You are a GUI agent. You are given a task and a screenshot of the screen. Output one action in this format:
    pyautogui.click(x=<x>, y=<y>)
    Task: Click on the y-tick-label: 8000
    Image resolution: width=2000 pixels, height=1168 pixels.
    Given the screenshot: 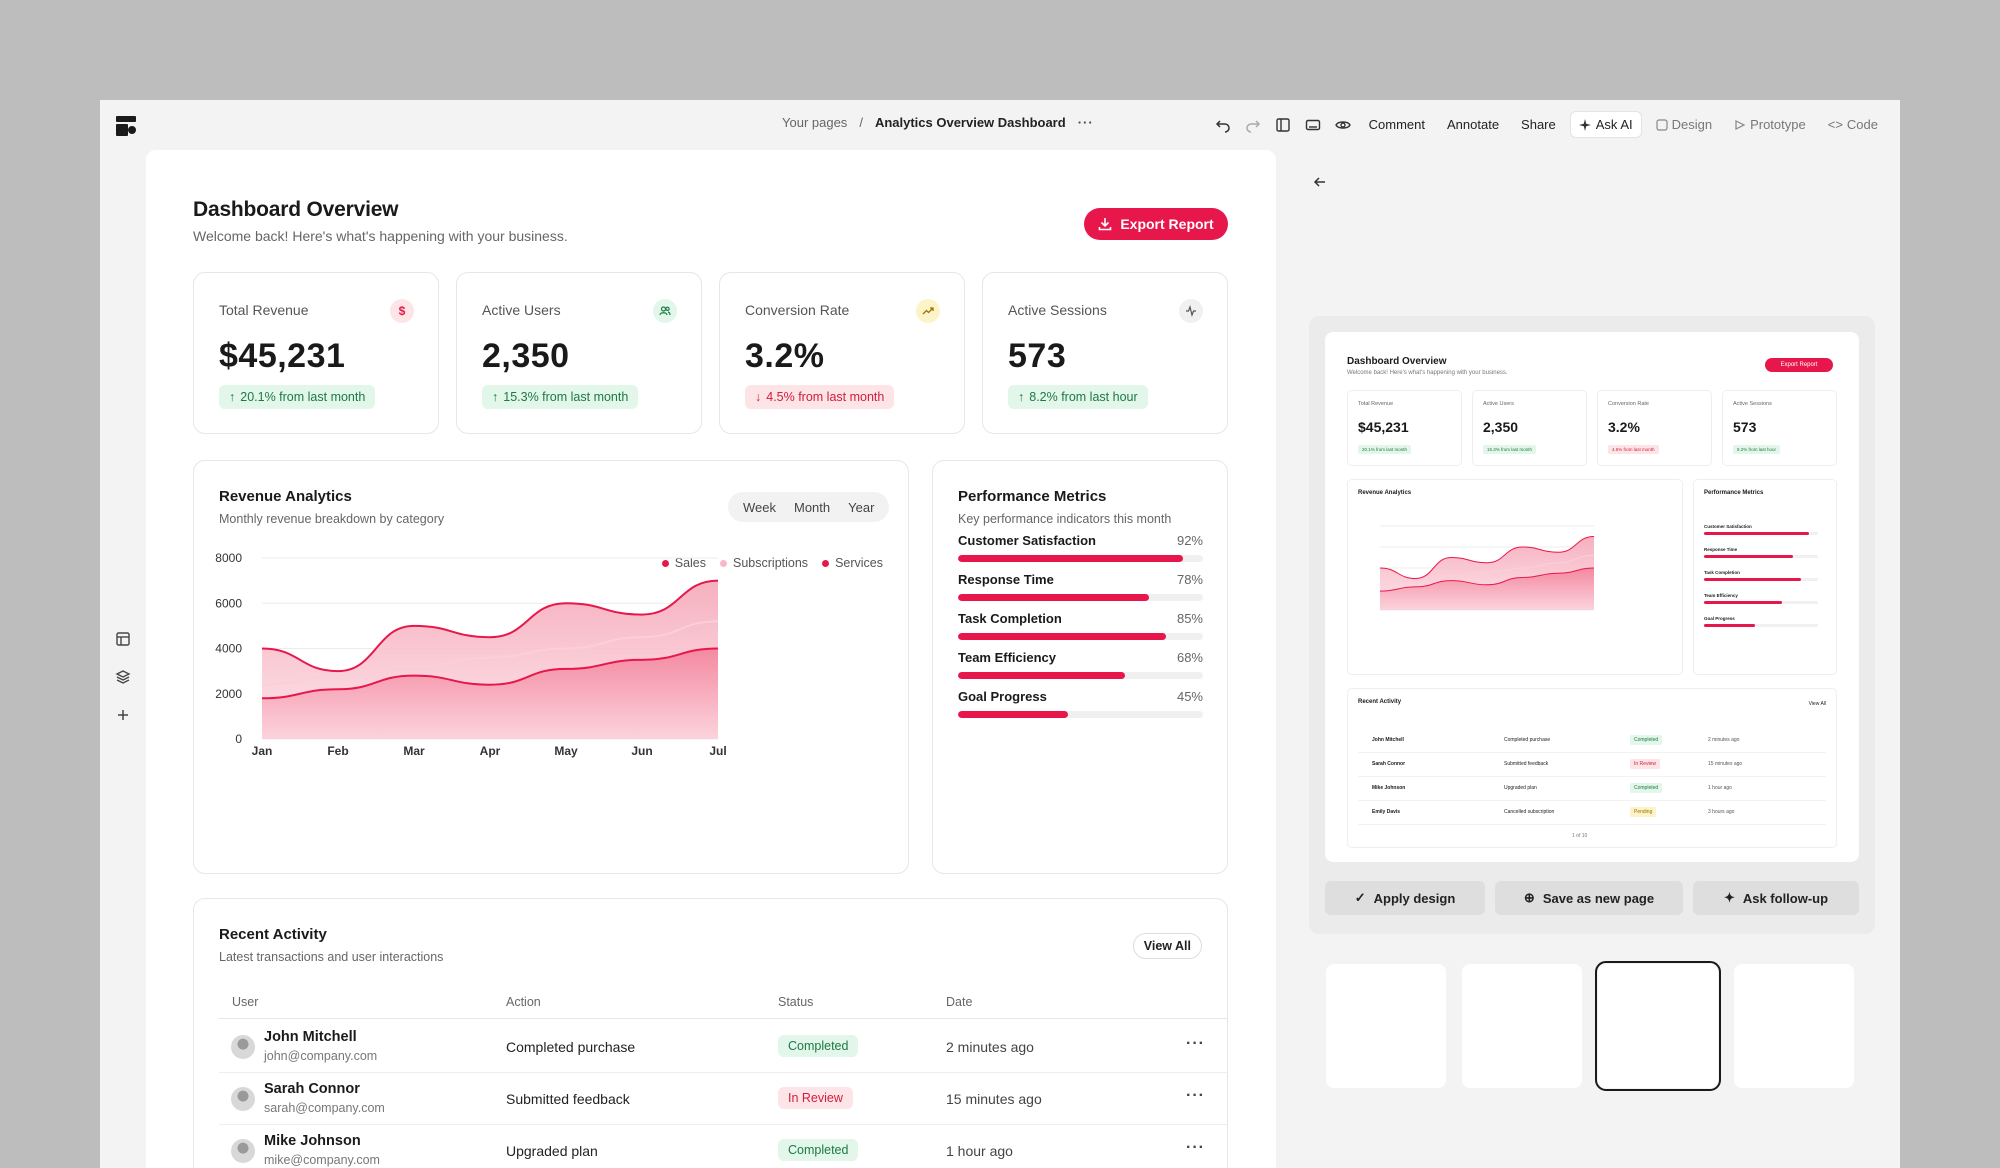 What is the action you would take?
    pyautogui.click(x=228, y=558)
    